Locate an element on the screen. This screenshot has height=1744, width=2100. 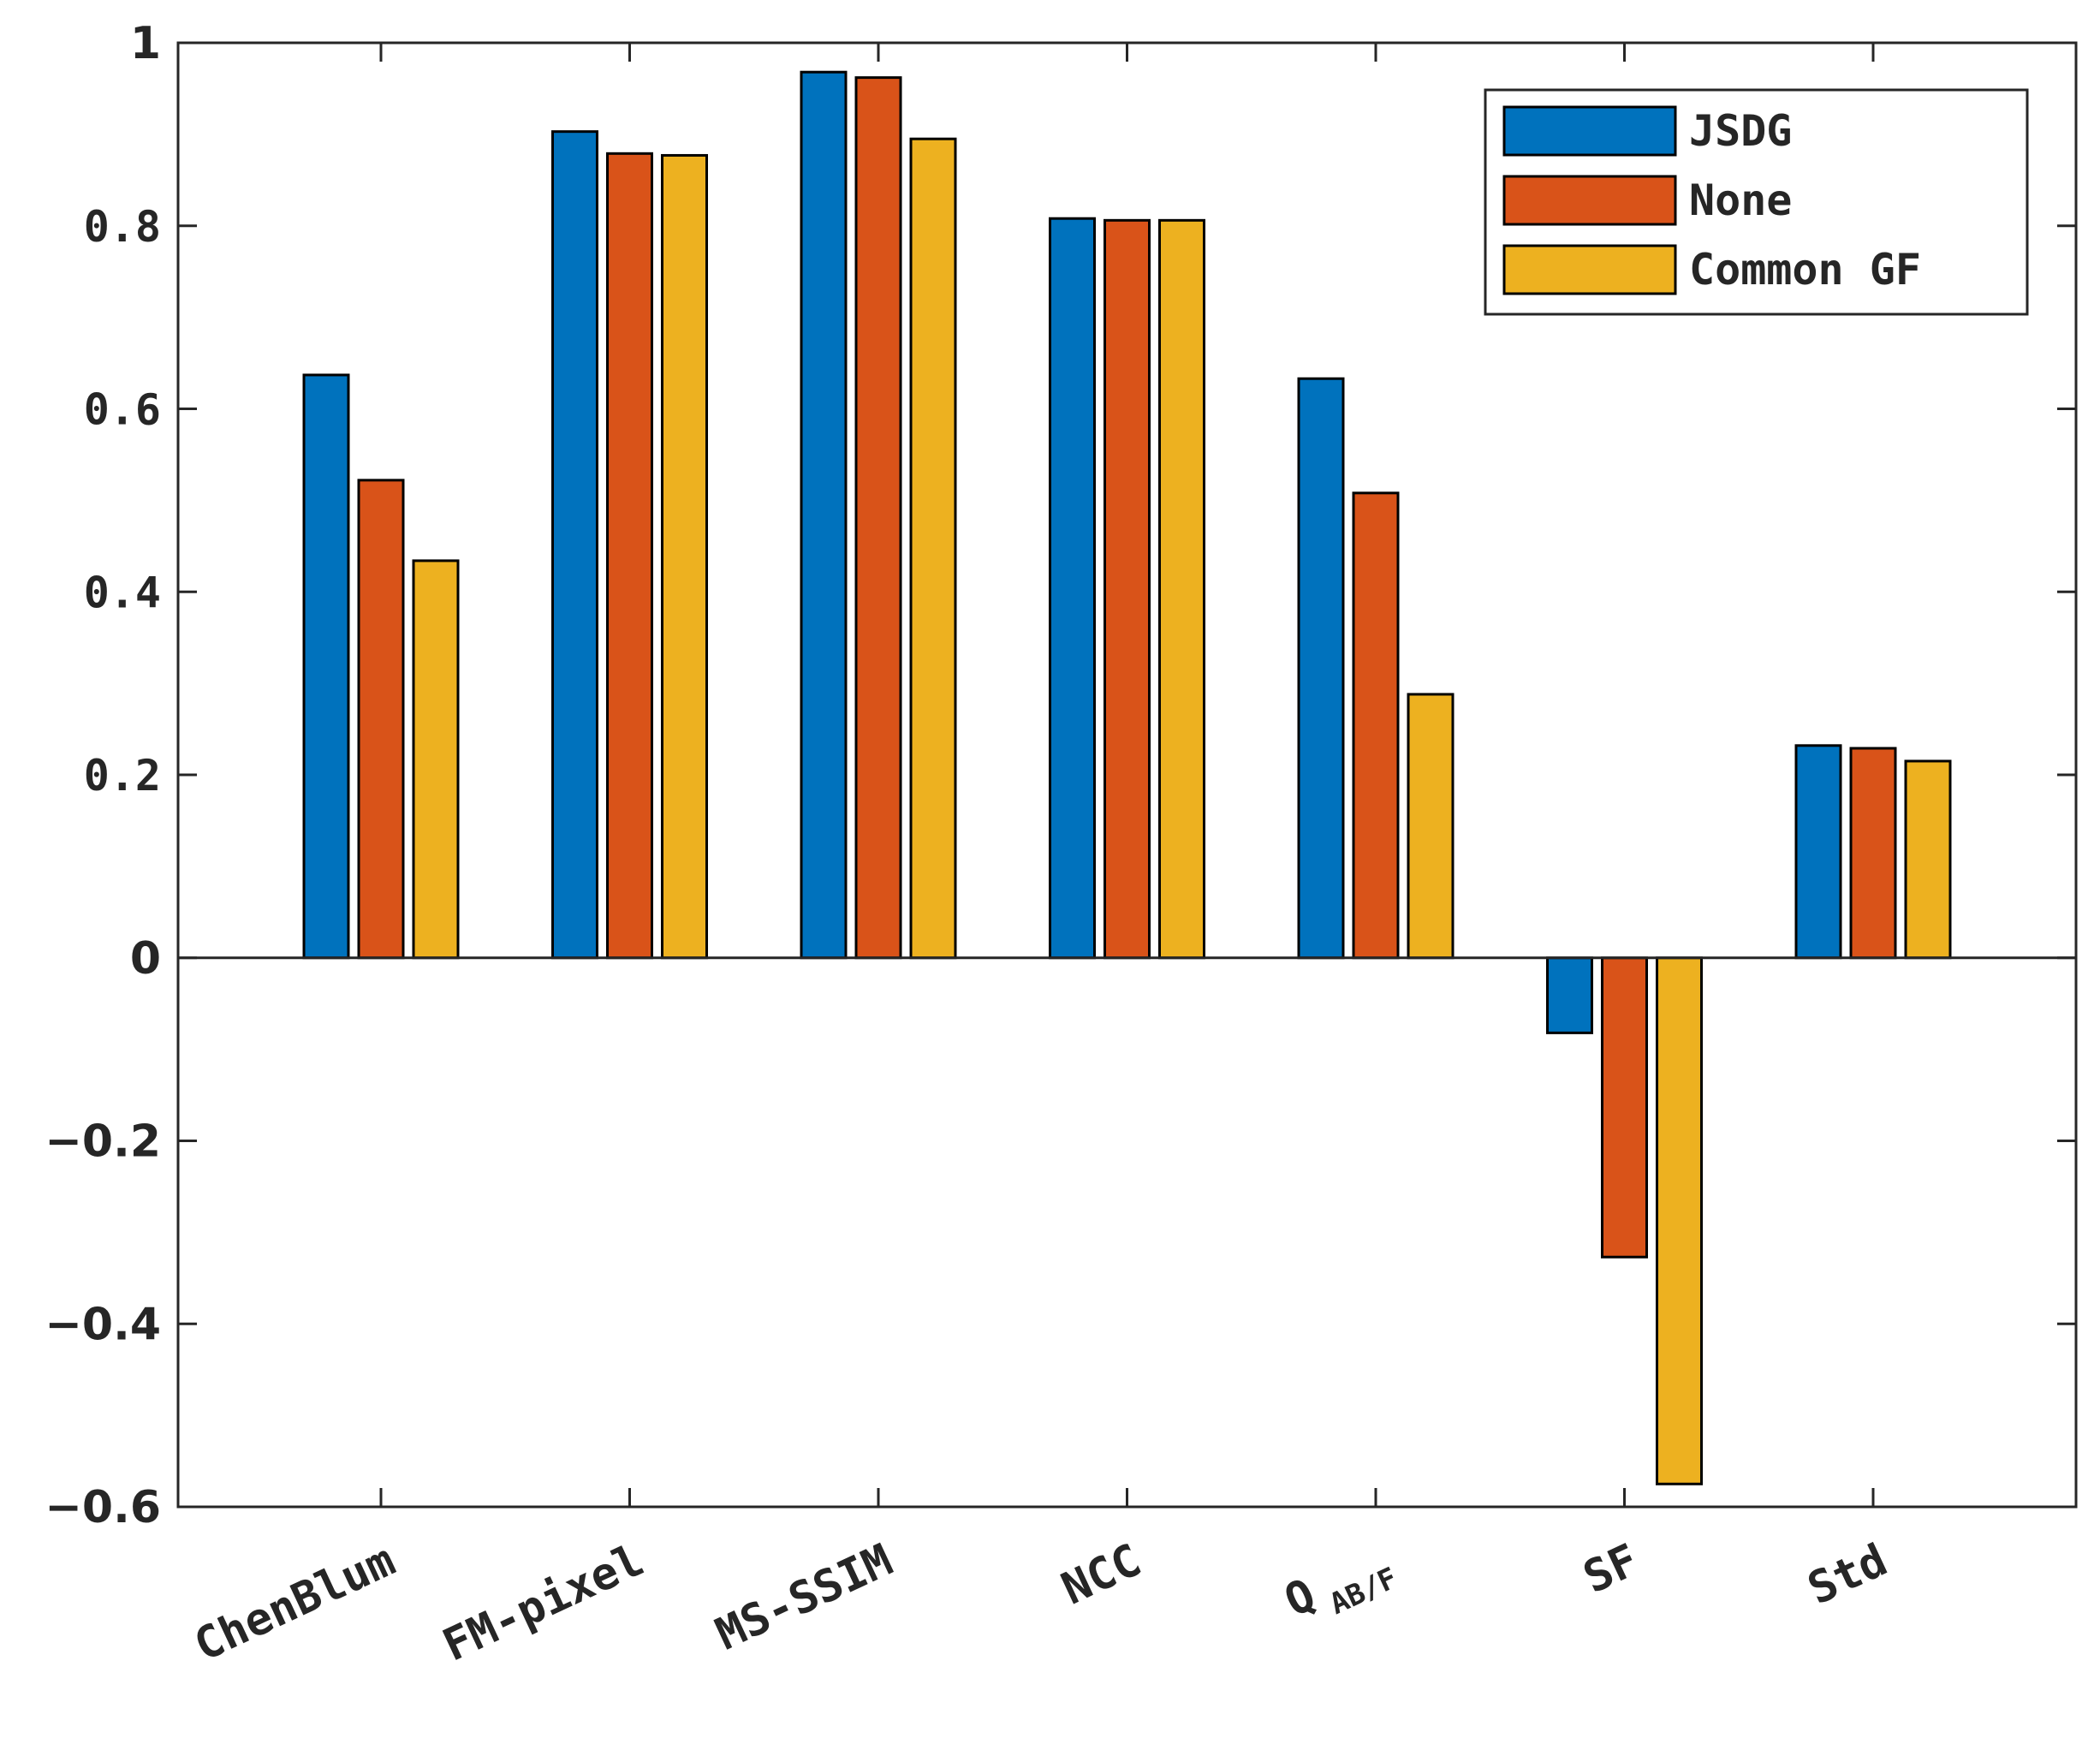
x-category-label-group: ChenBlum is located at coordinates (294, 1602).